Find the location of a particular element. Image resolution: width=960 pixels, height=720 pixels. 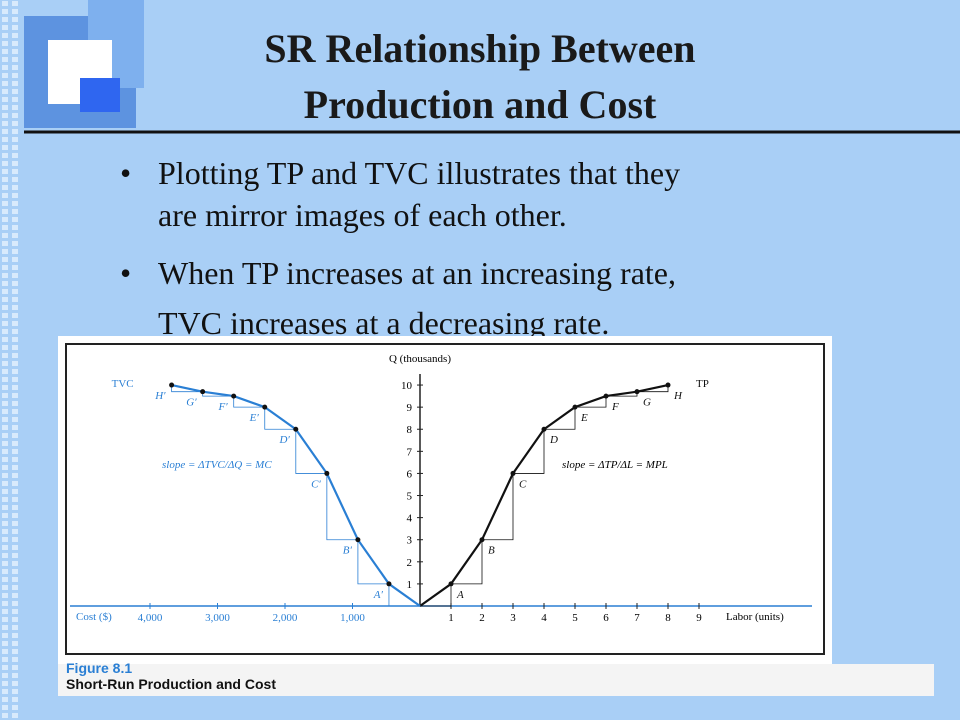

point-label: C′ is located at coordinates (316, 484).